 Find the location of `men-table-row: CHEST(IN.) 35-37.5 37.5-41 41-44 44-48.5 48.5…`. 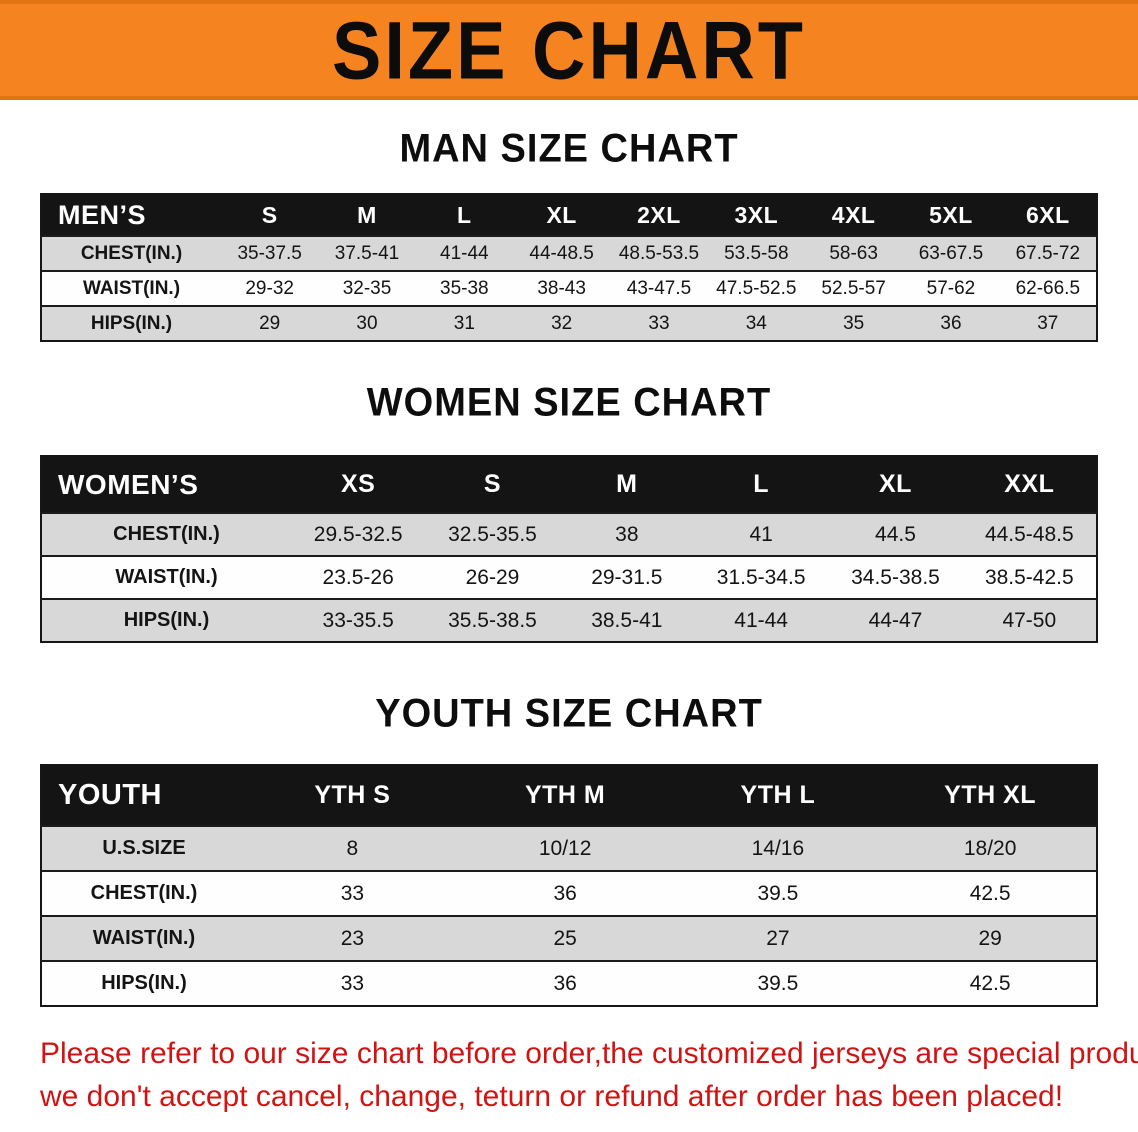

men-table-row: CHEST(IN.) 35-37.5 37.5-41 41-44 44-48.5 48.5… is located at coordinates (569, 253).